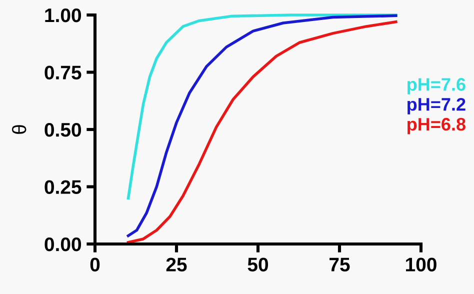 The image size is (474, 294). Describe the element at coordinates (95, 265) in the screenshot. I see `x-tick-label: 0` at that location.